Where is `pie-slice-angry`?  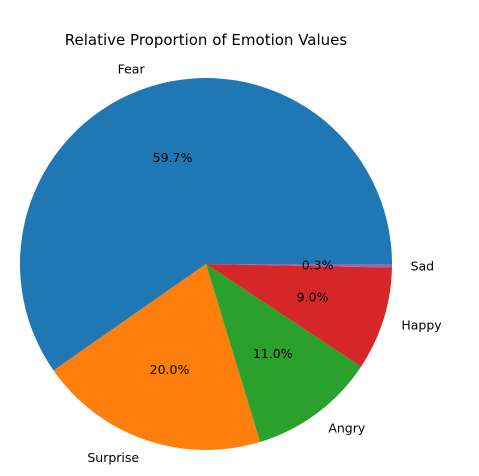
pie-slice-angry is located at coordinates (284, 353).